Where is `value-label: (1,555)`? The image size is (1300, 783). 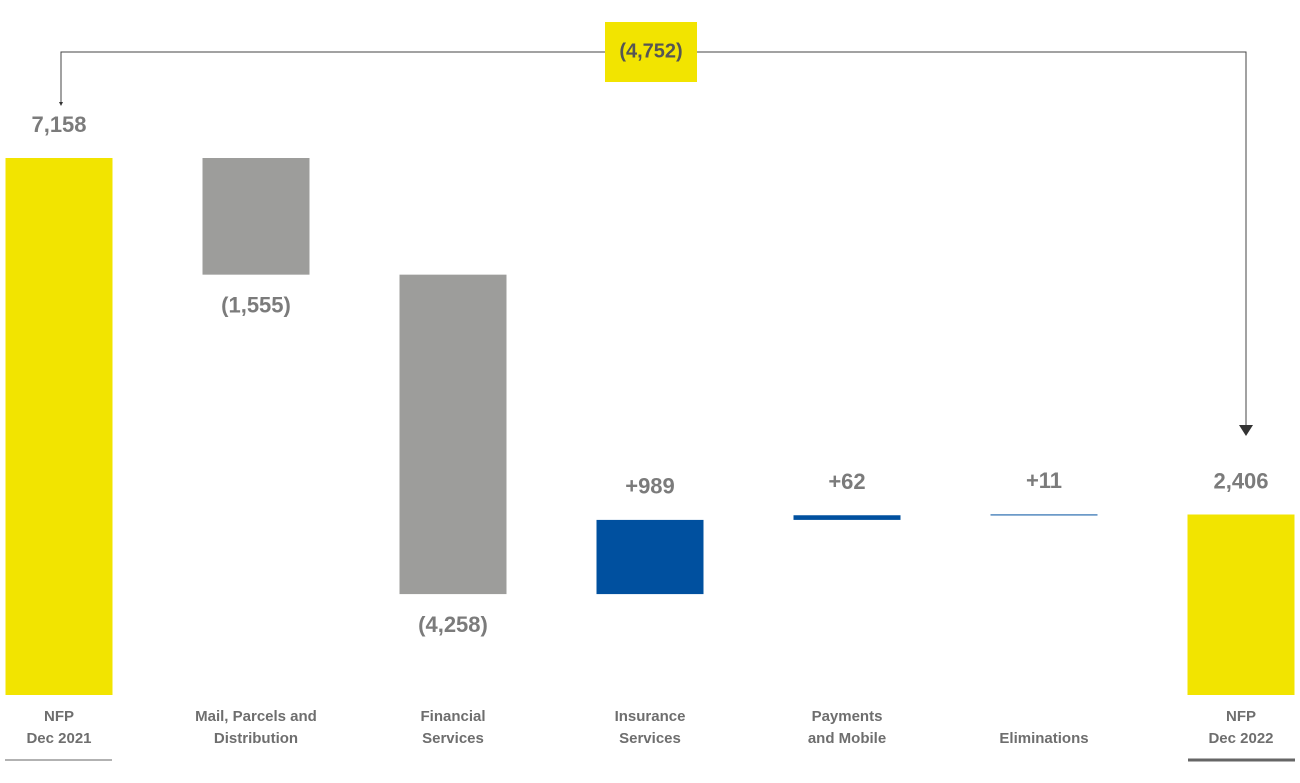
value-label: (1,555) is located at coordinates (256, 304).